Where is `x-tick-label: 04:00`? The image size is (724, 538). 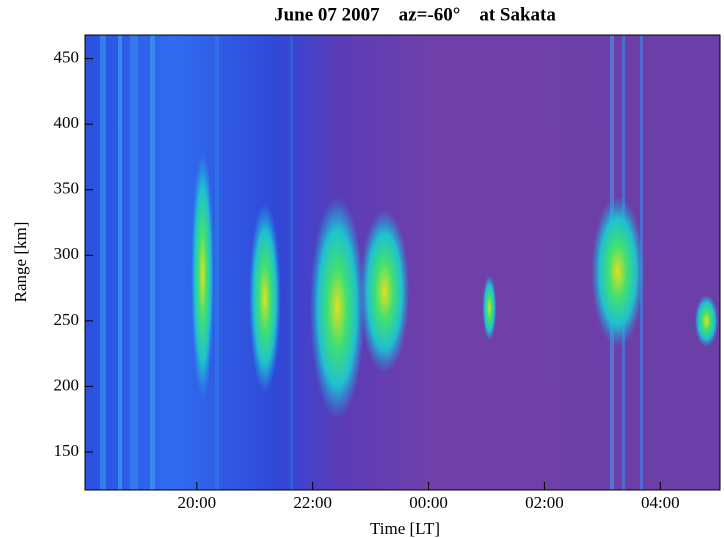
x-tick-label: 04:00 is located at coordinates (660, 502).